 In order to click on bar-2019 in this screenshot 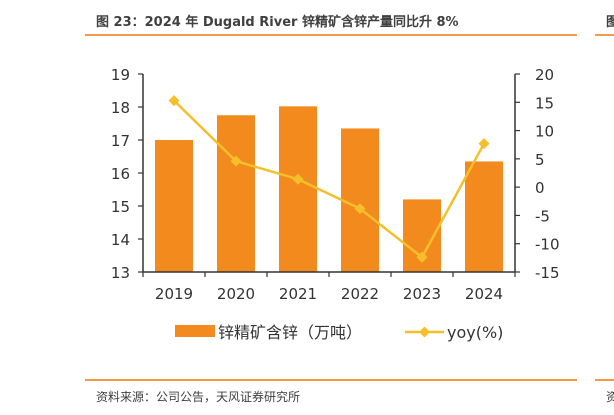, I will do `click(174, 206)`.